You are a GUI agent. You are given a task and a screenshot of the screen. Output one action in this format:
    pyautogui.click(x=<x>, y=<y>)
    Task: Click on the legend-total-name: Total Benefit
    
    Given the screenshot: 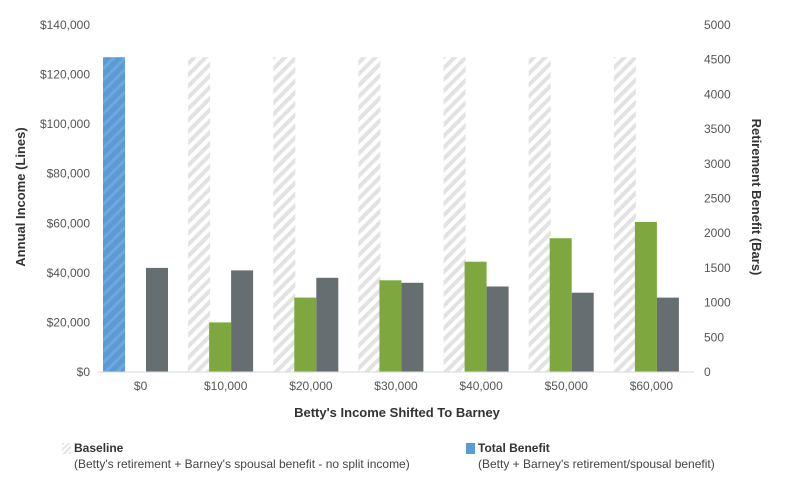 What is the action you would take?
    pyautogui.click(x=514, y=448)
    